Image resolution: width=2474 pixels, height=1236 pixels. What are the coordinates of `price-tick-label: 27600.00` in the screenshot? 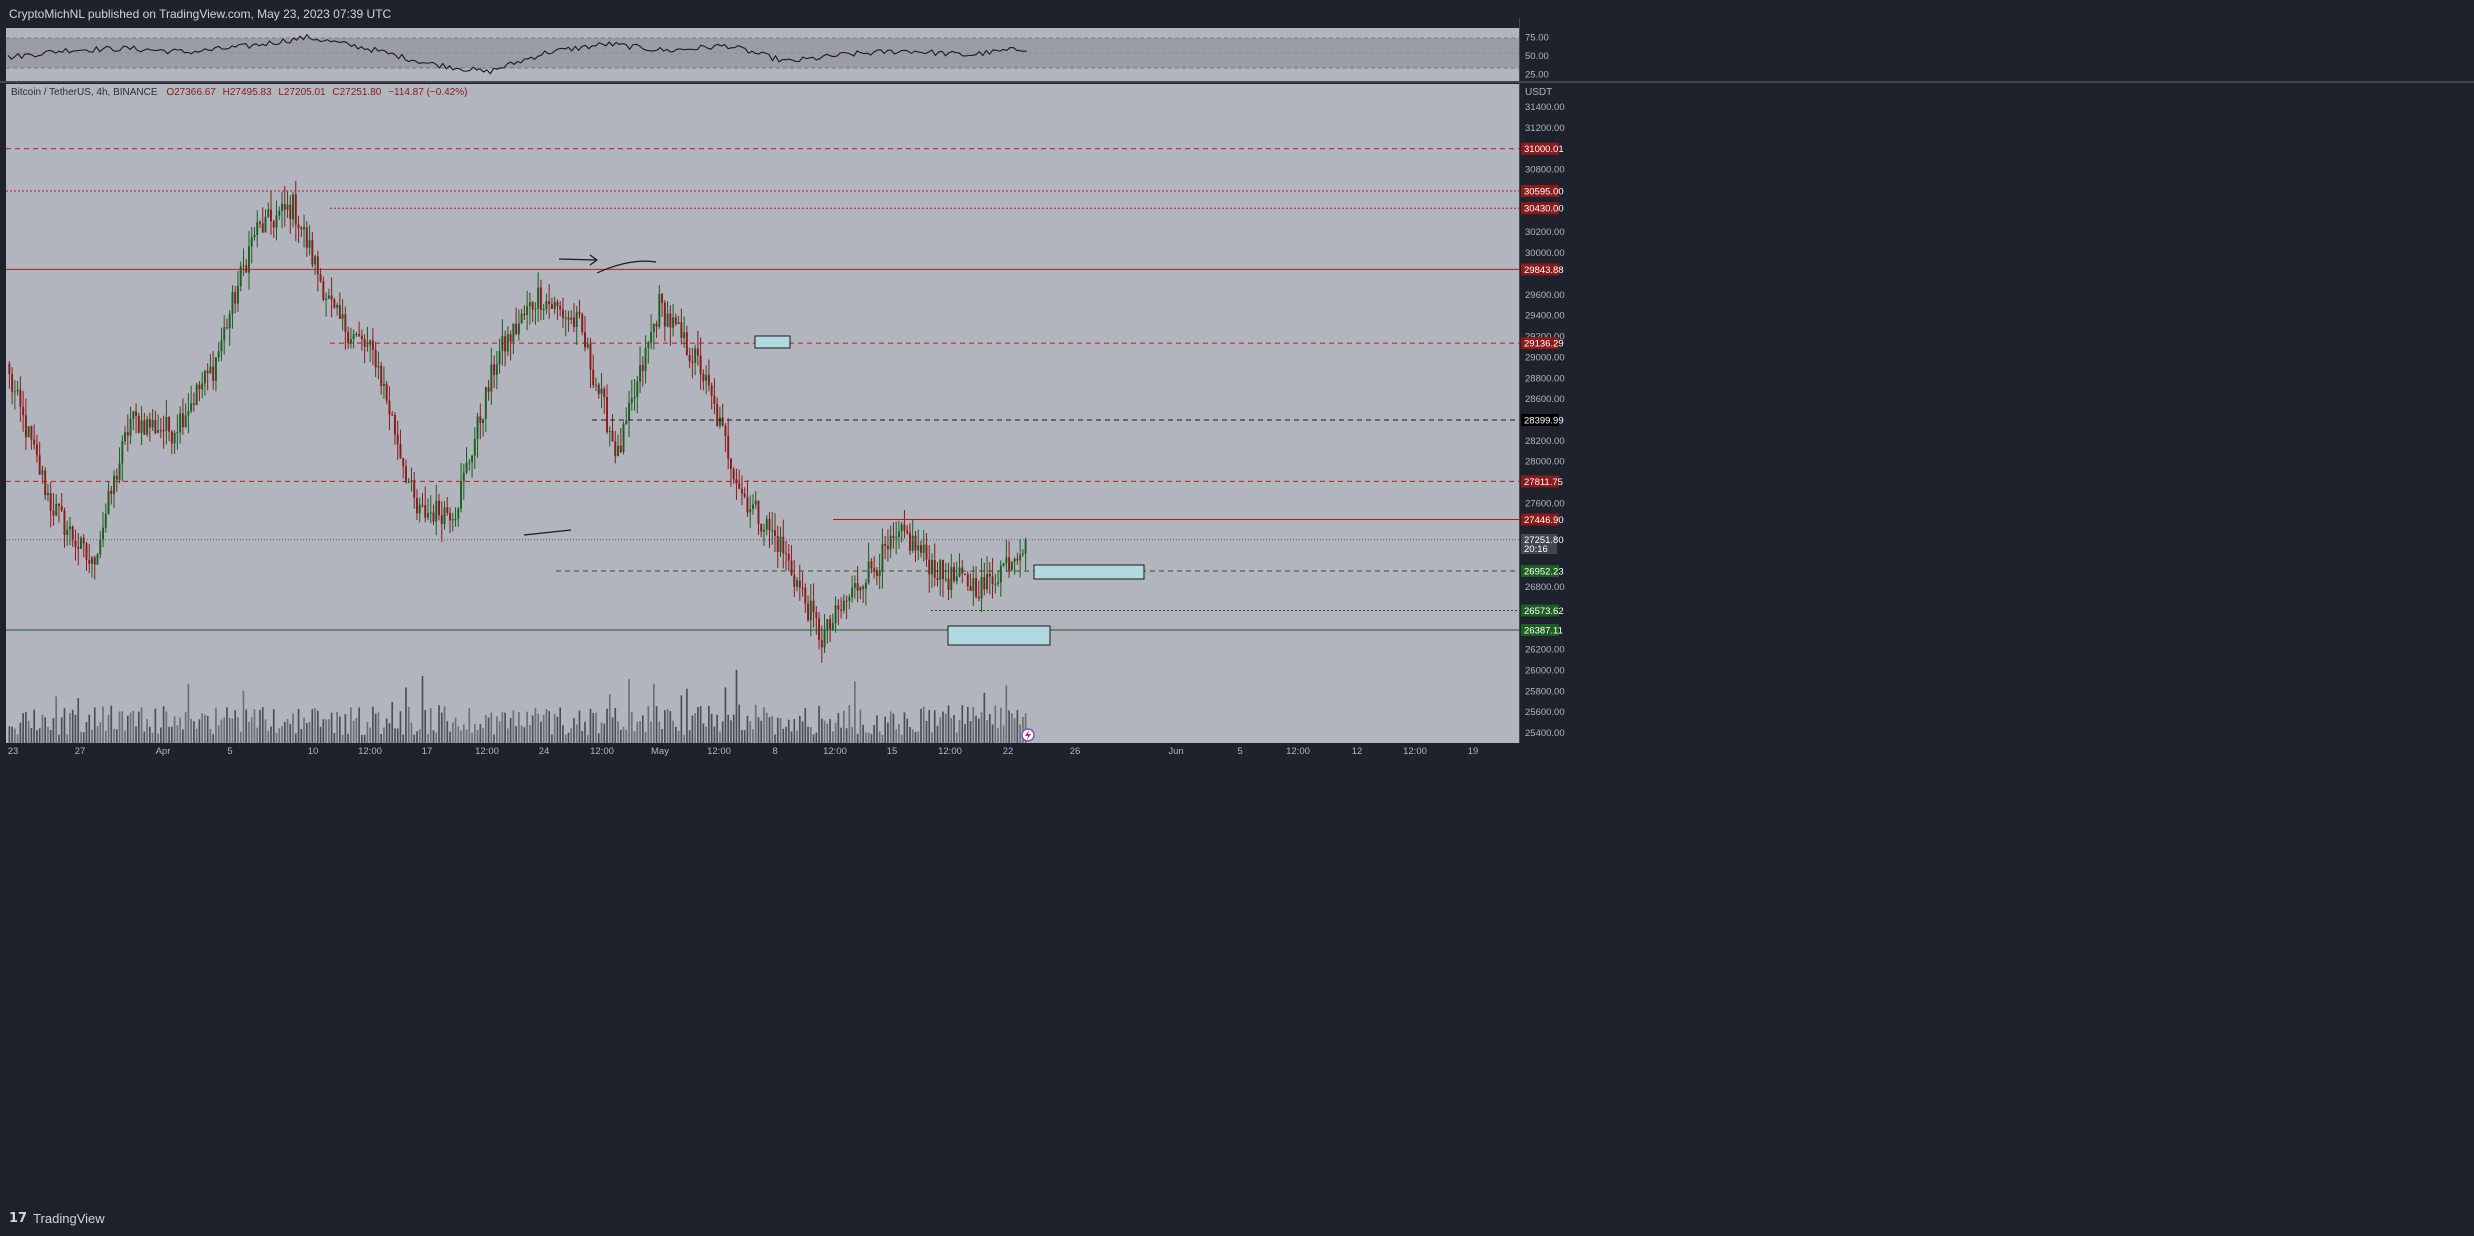 It's located at (1545, 503).